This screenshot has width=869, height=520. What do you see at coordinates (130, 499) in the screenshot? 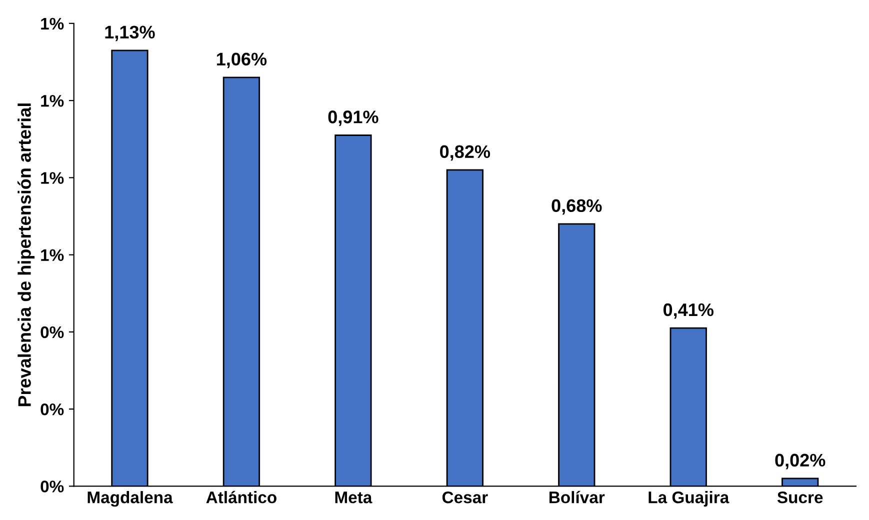
I see `x-tick-label: Magdalena` at bounding box center [130, 499].